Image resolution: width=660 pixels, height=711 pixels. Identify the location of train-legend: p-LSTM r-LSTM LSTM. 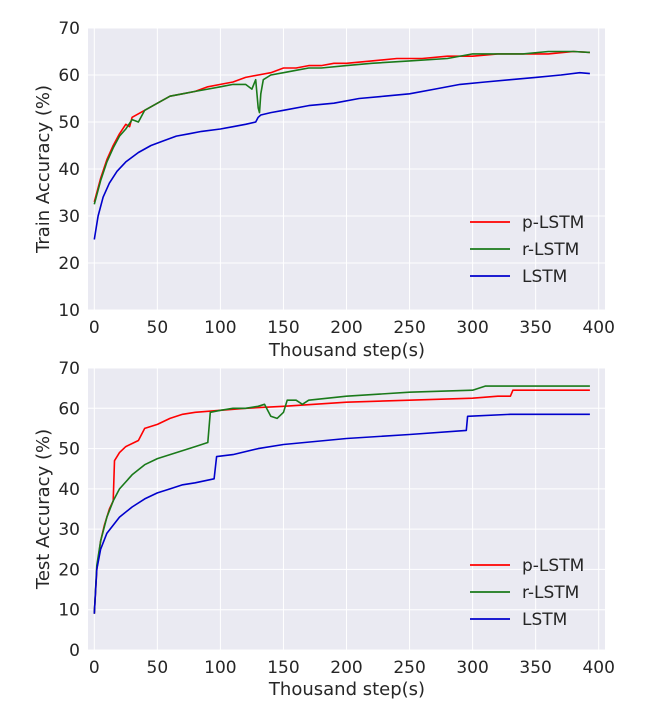
(527, 250).